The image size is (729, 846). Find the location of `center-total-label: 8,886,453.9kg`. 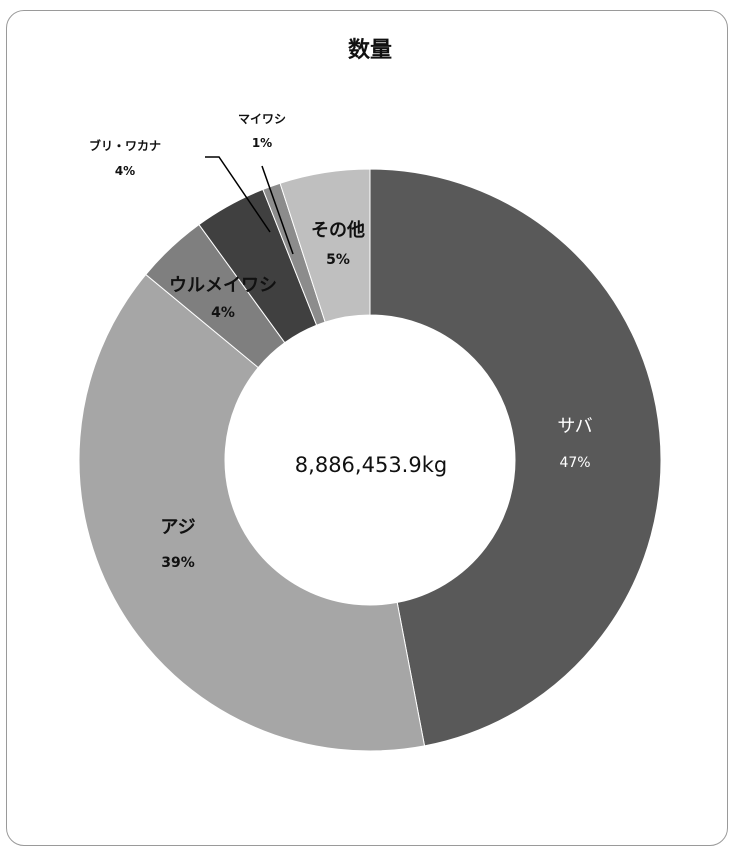

center-total-label: 8,886,453.9kg is located at coordinates (371, 465).